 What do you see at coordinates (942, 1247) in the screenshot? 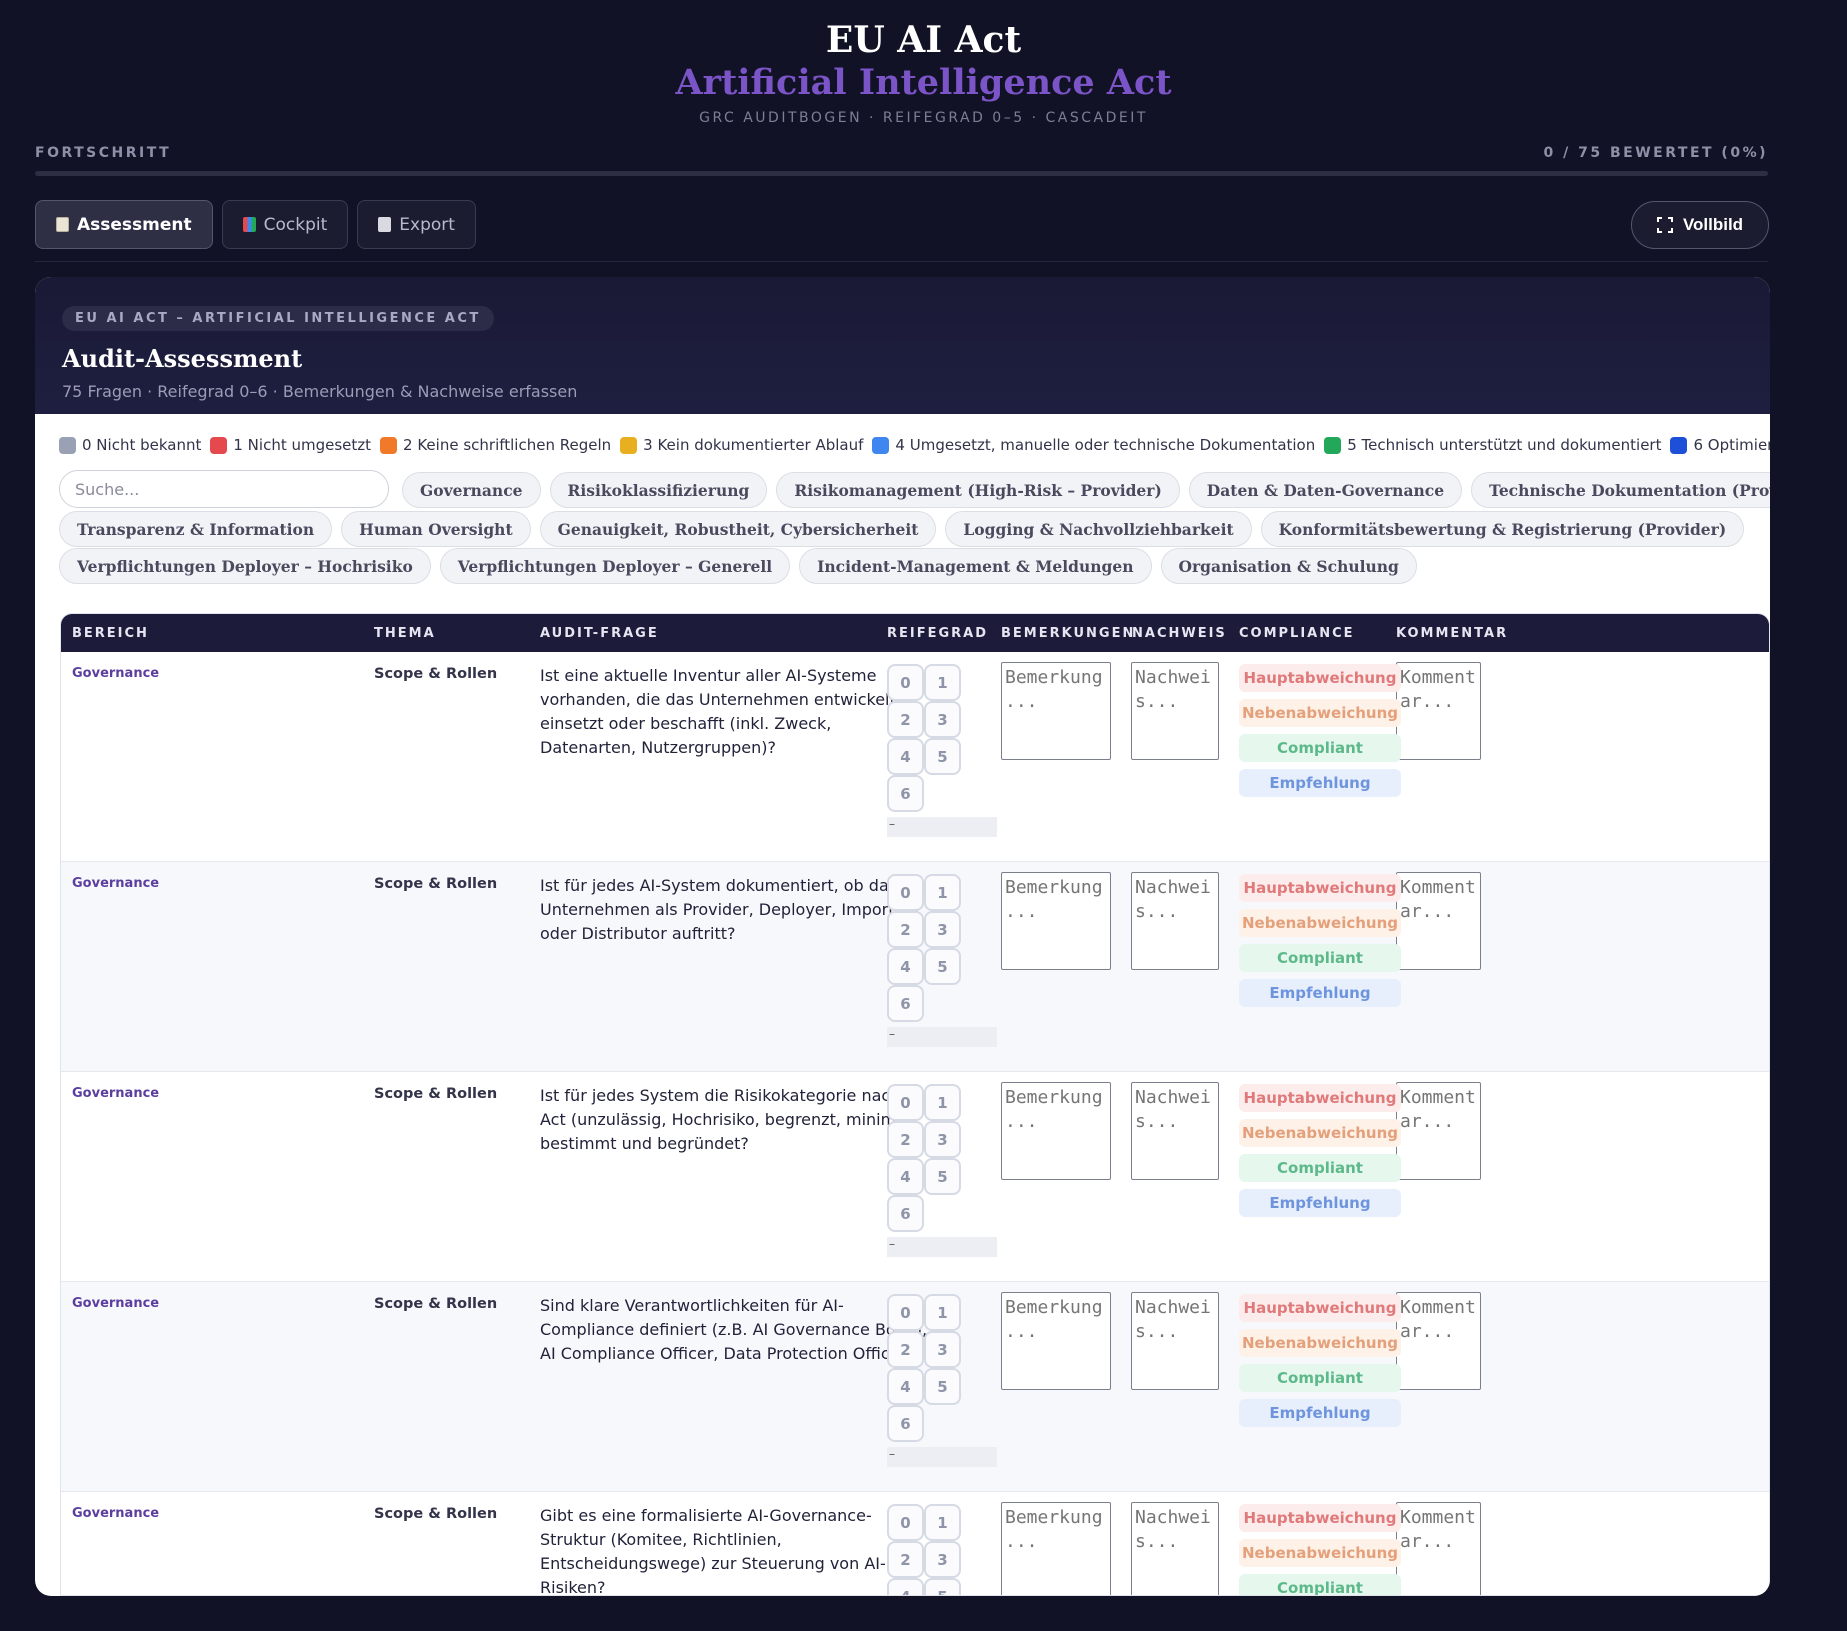
I see `reifegrad-value: –` at bounding box center [942, 1247].